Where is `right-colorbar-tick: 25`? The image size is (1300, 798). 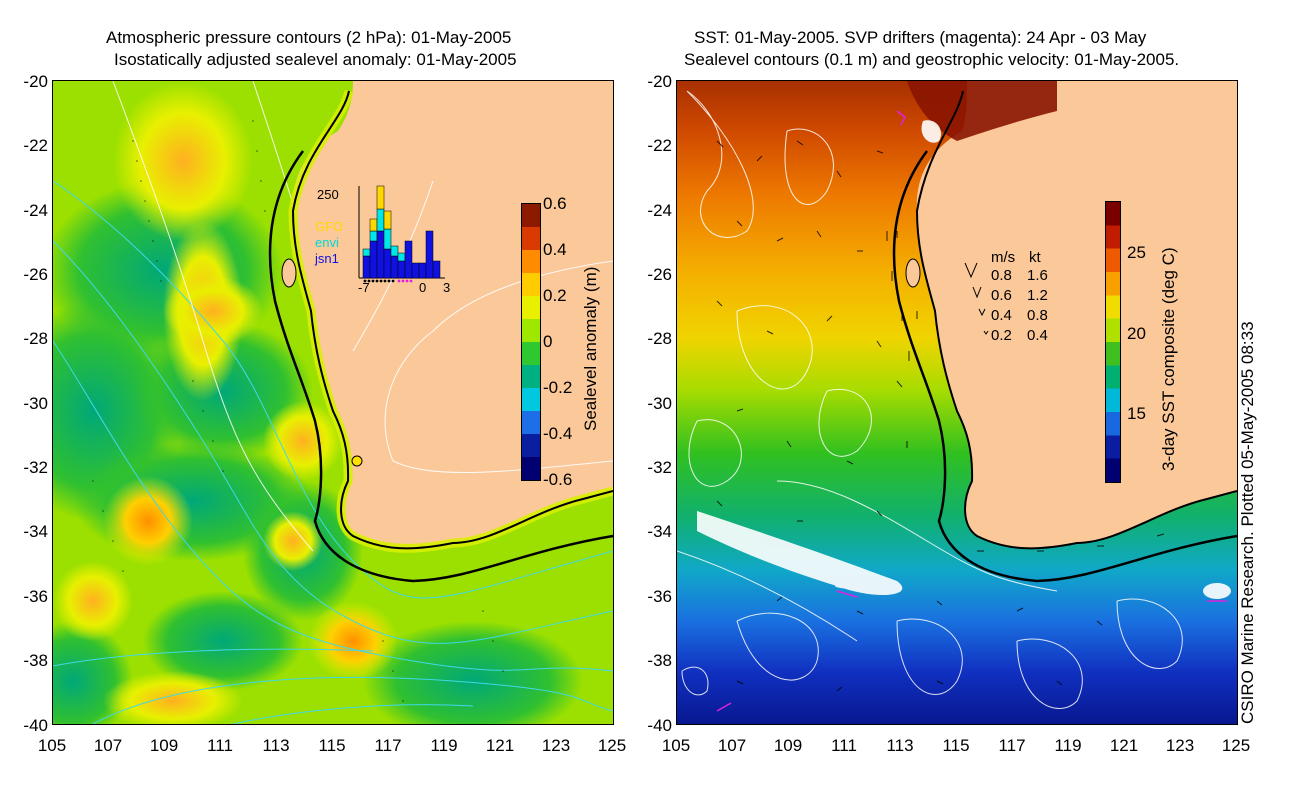
right-colorbar-tick: 25 is located at coordinates (1136, 252).